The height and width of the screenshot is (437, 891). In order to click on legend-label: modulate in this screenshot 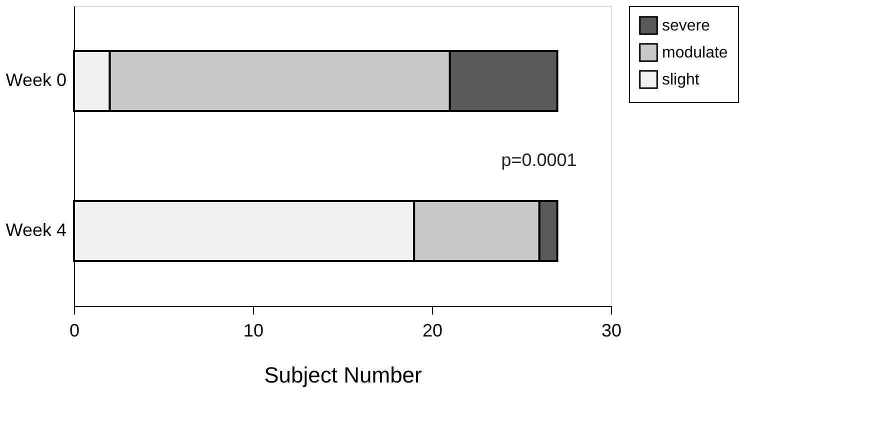, I will do `click(695, 53)`.